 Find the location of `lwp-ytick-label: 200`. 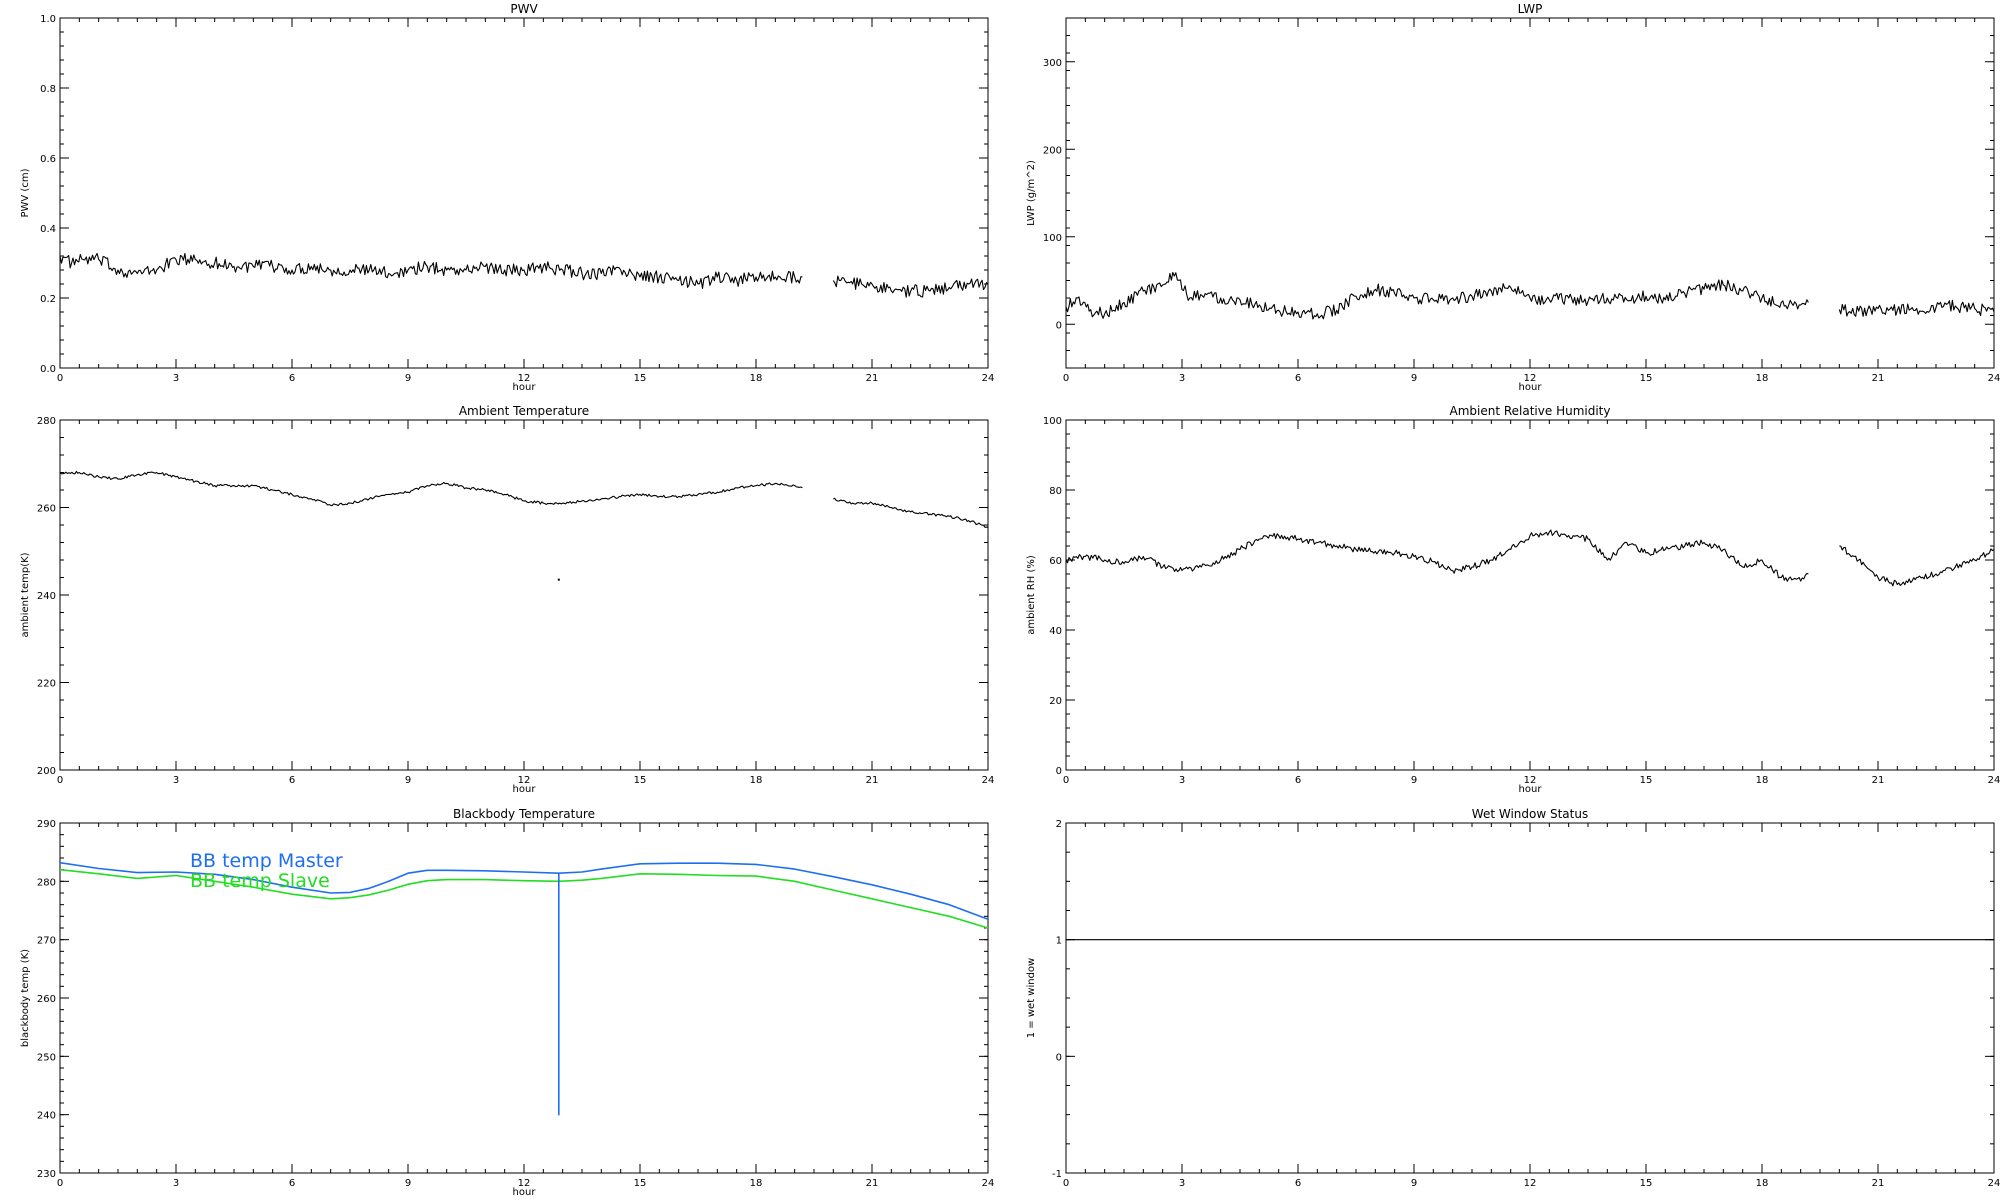

lwp-ytick-label: 200 is located at coordinates (1052, 150).